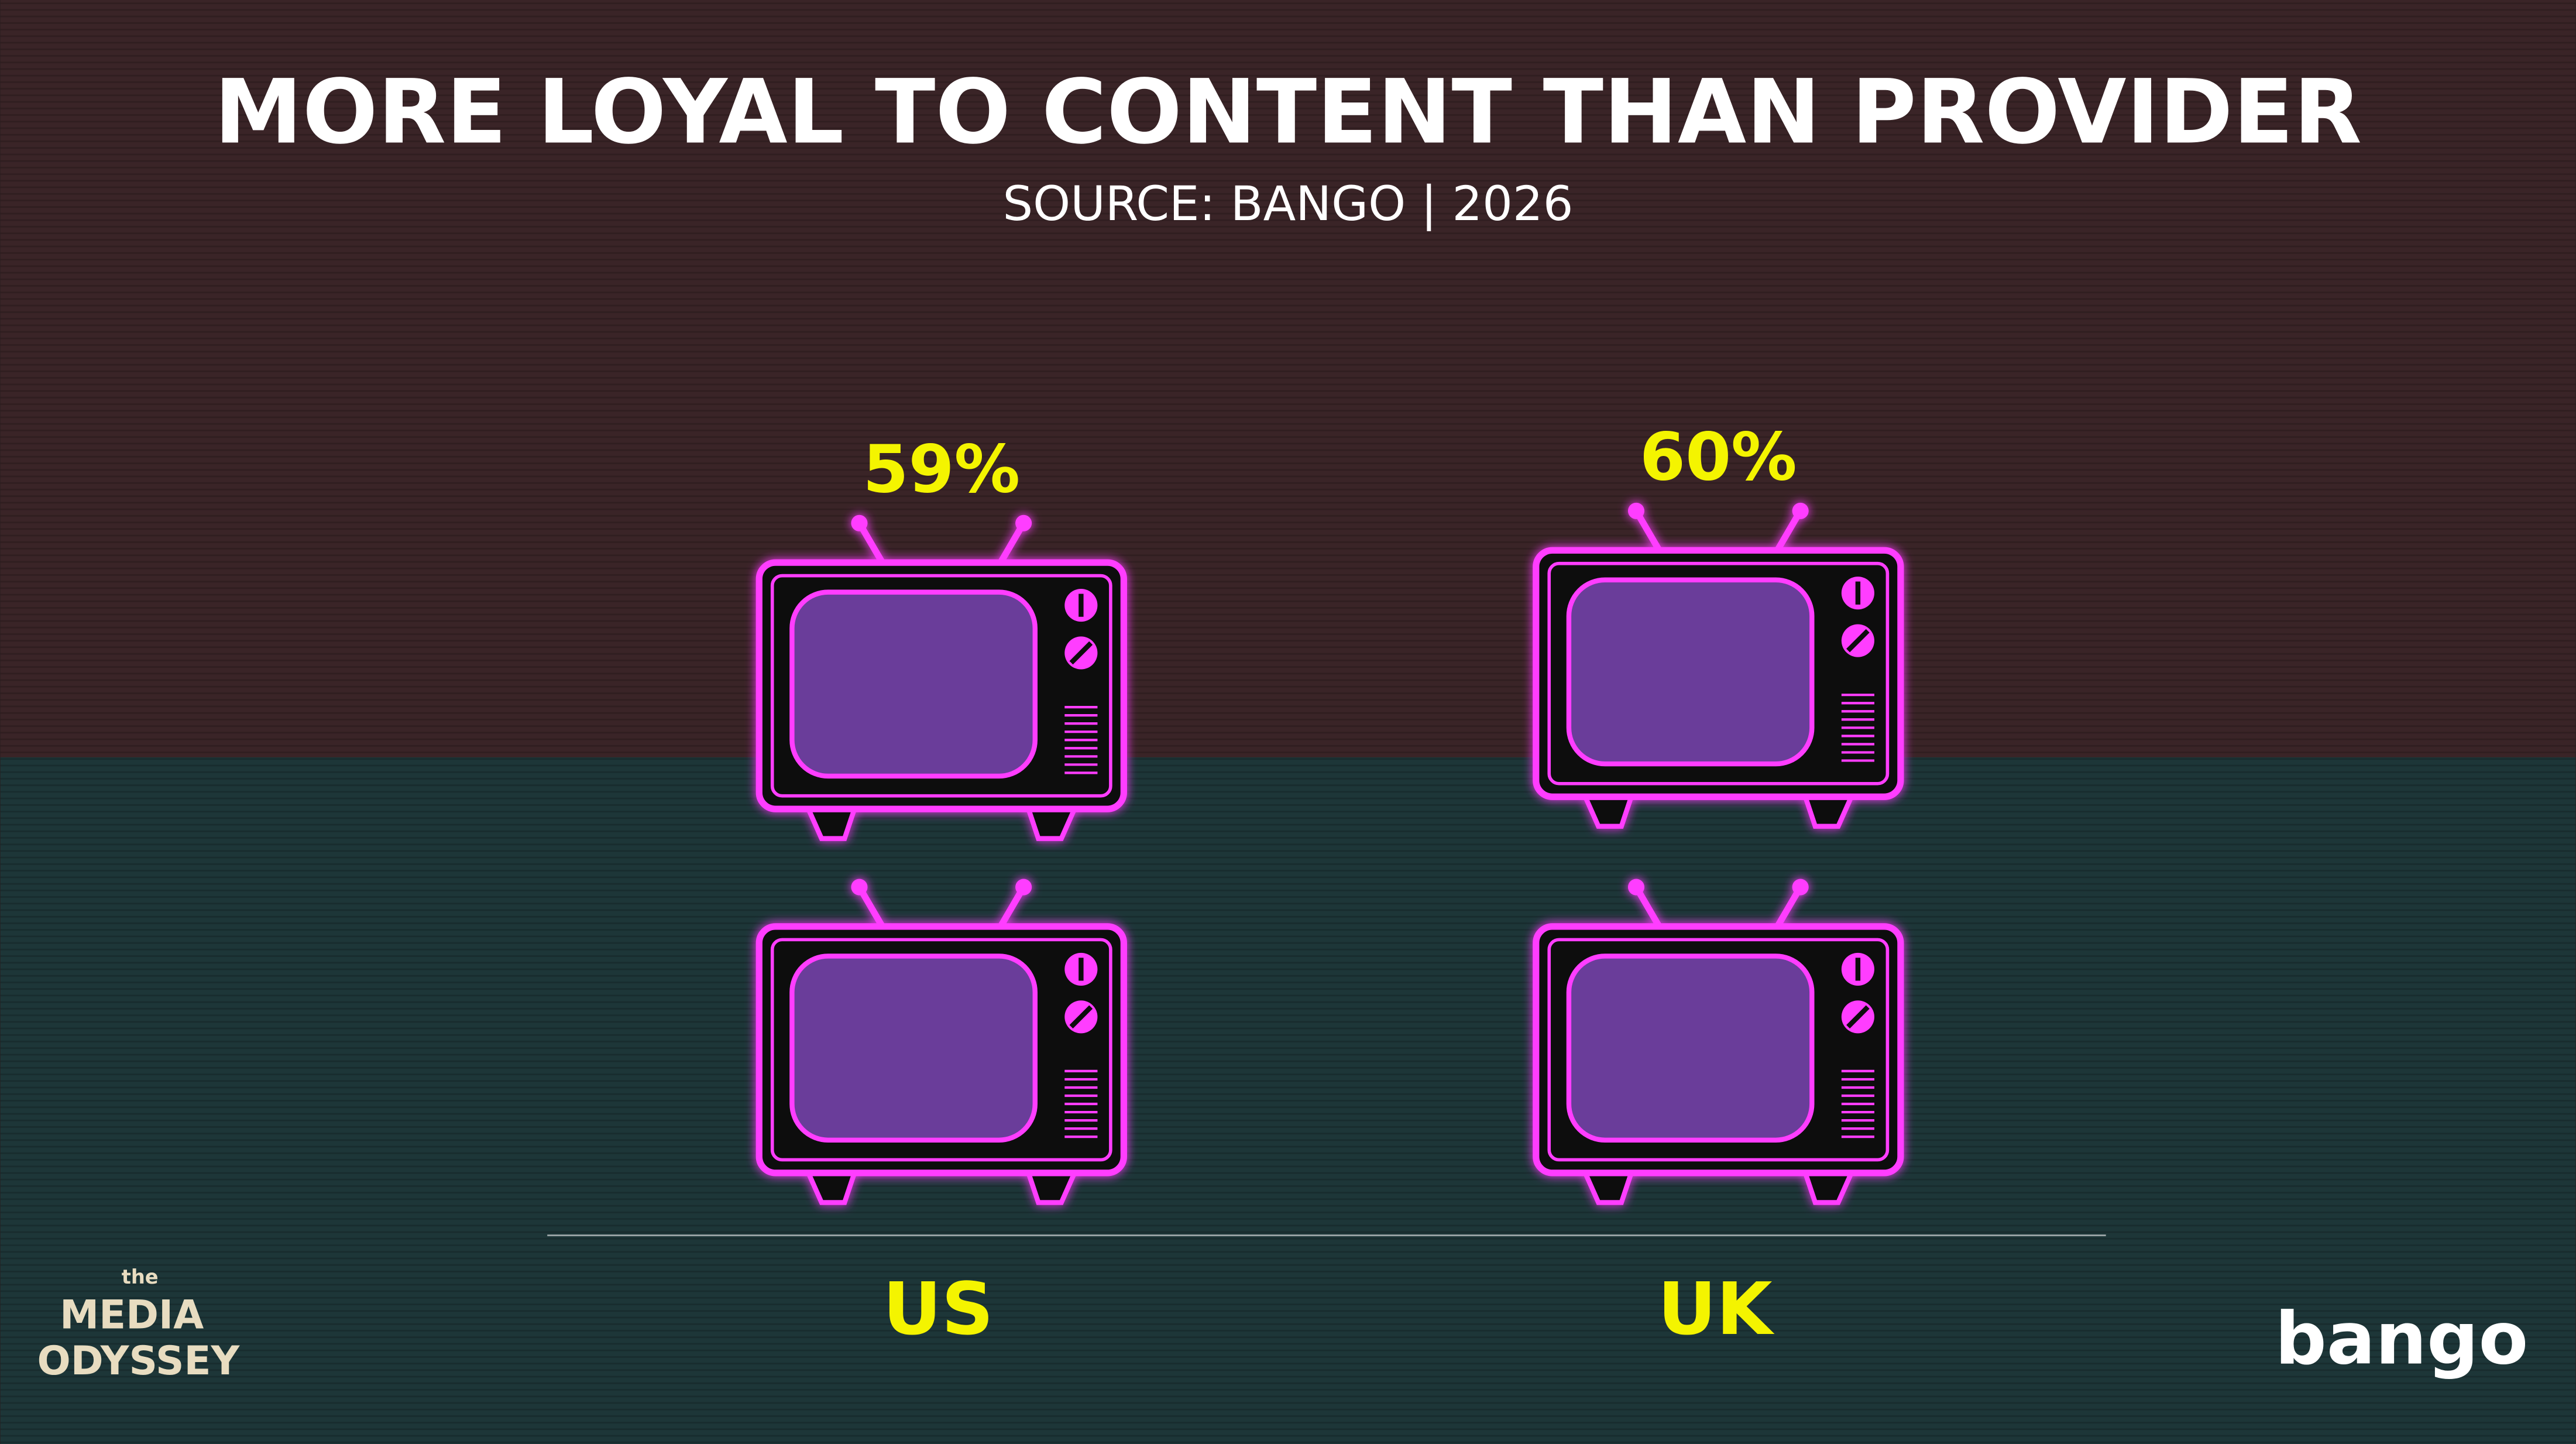 The width and height of the screenshot is (2576, 1444). I want to click on logo-text: MEDIA, so click(132, 1314).